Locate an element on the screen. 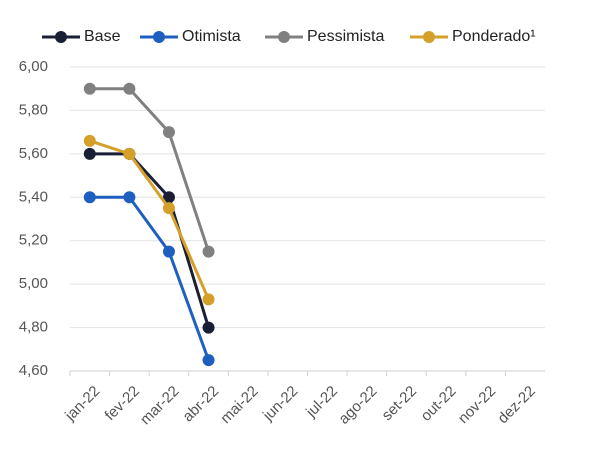 The image size is (590, 451). x-tick-label: mar-22 is located at coordinates (160, 406).